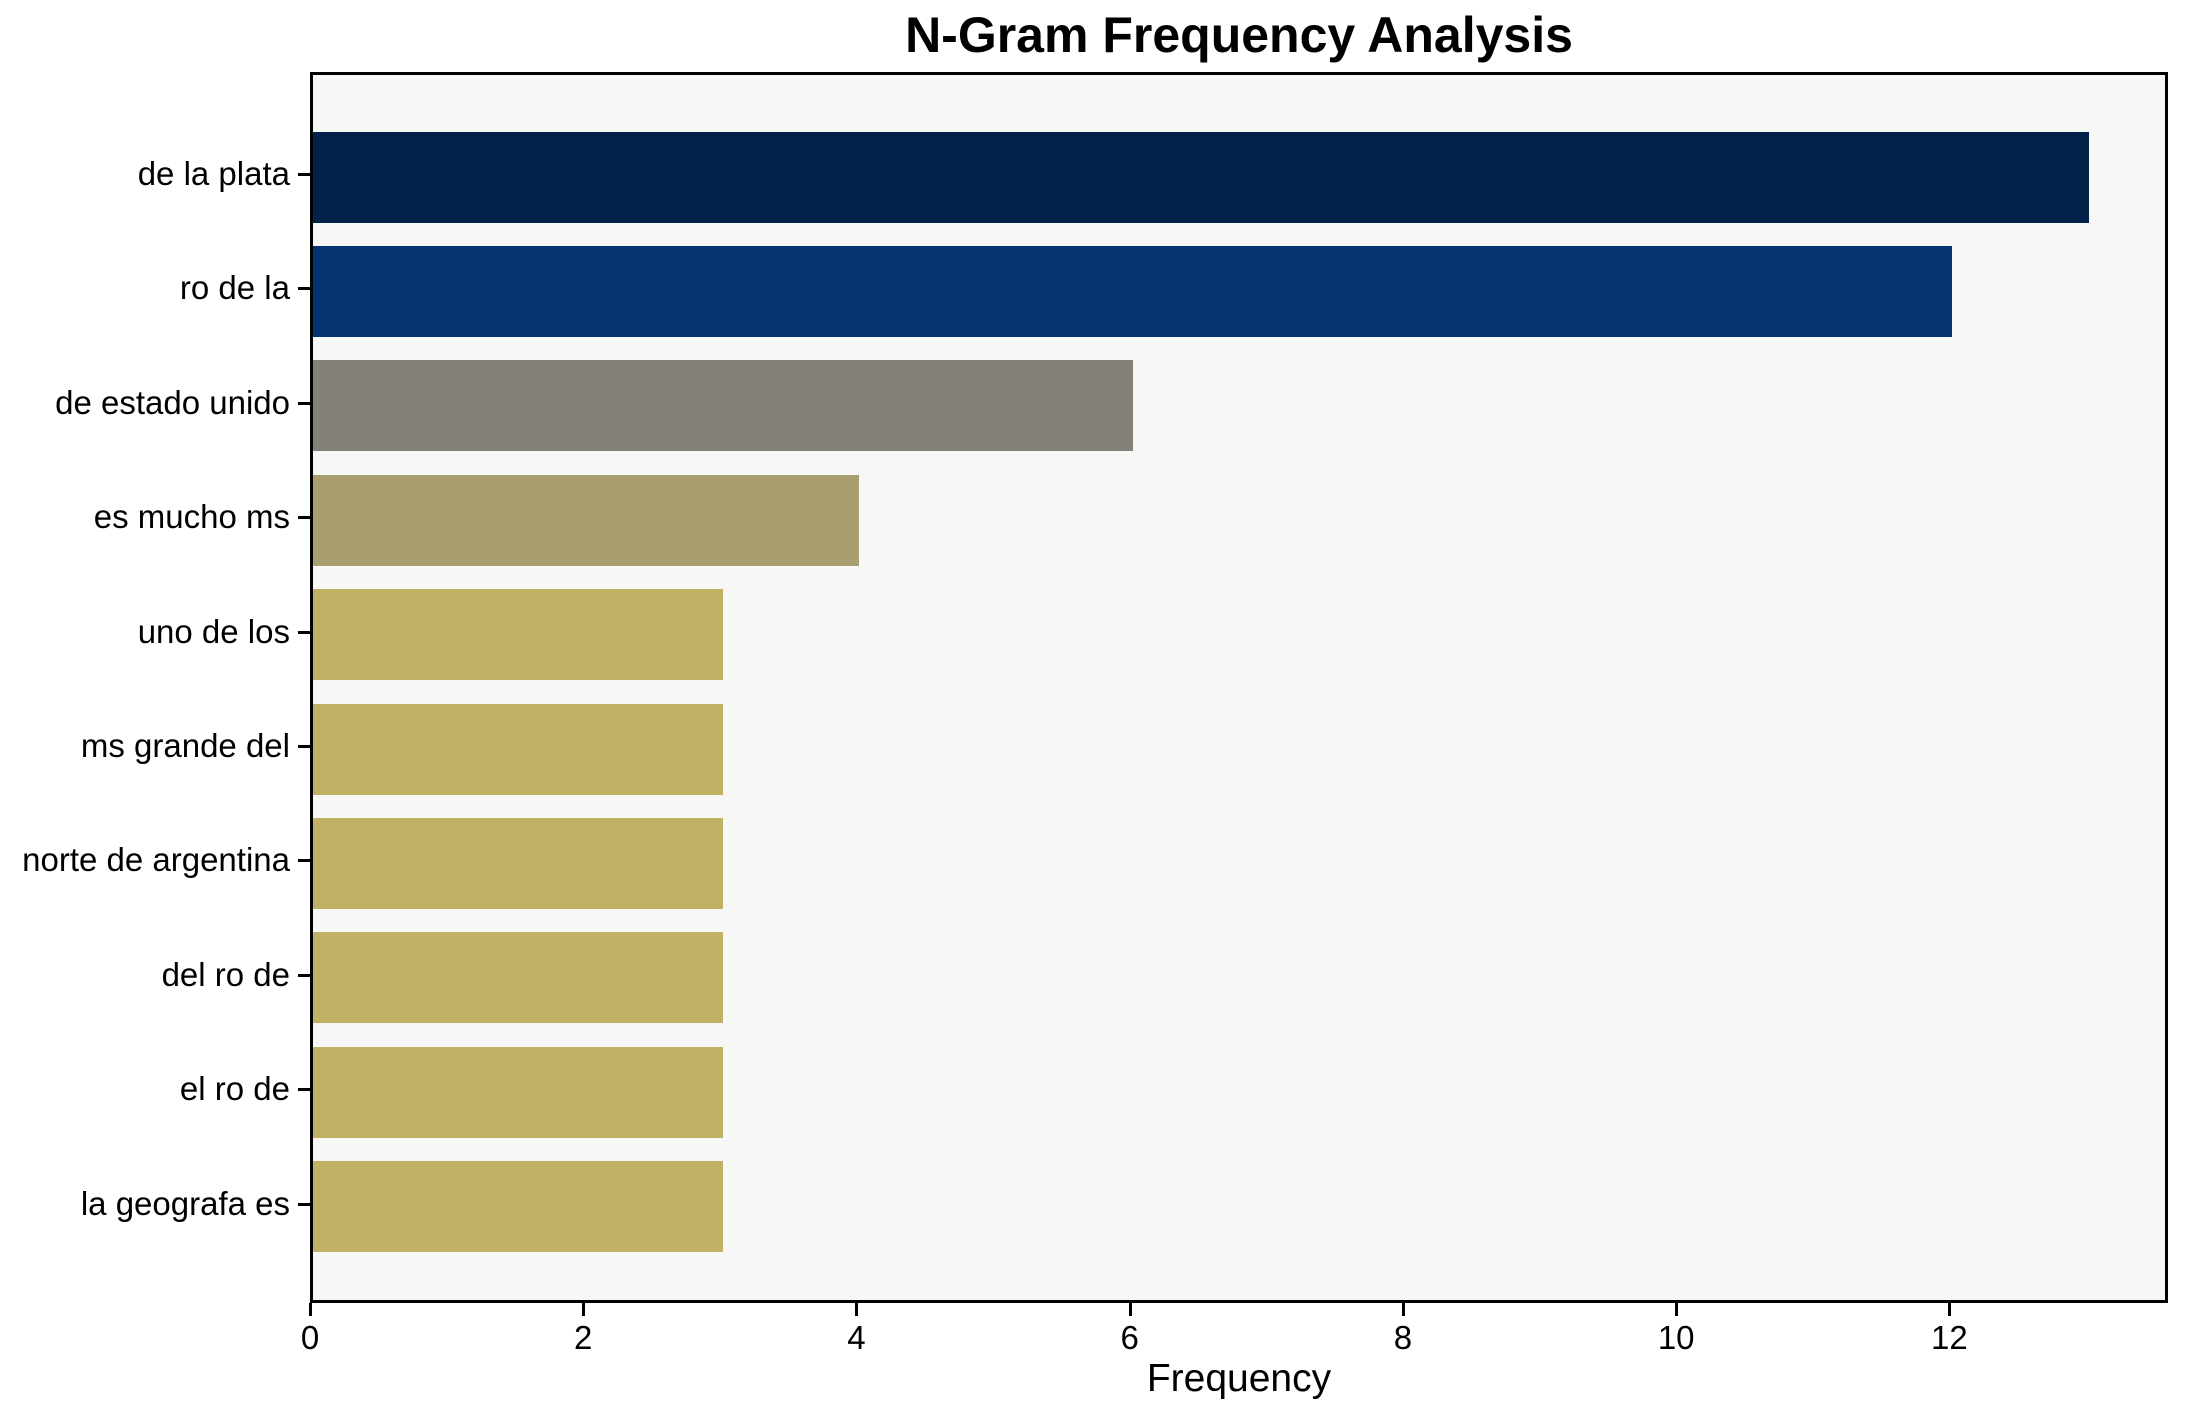 The height and width of the screenshot is (1414, 2190). I want to click on y-tick-label-de-la-plata: de la plata, so click(213, 173).